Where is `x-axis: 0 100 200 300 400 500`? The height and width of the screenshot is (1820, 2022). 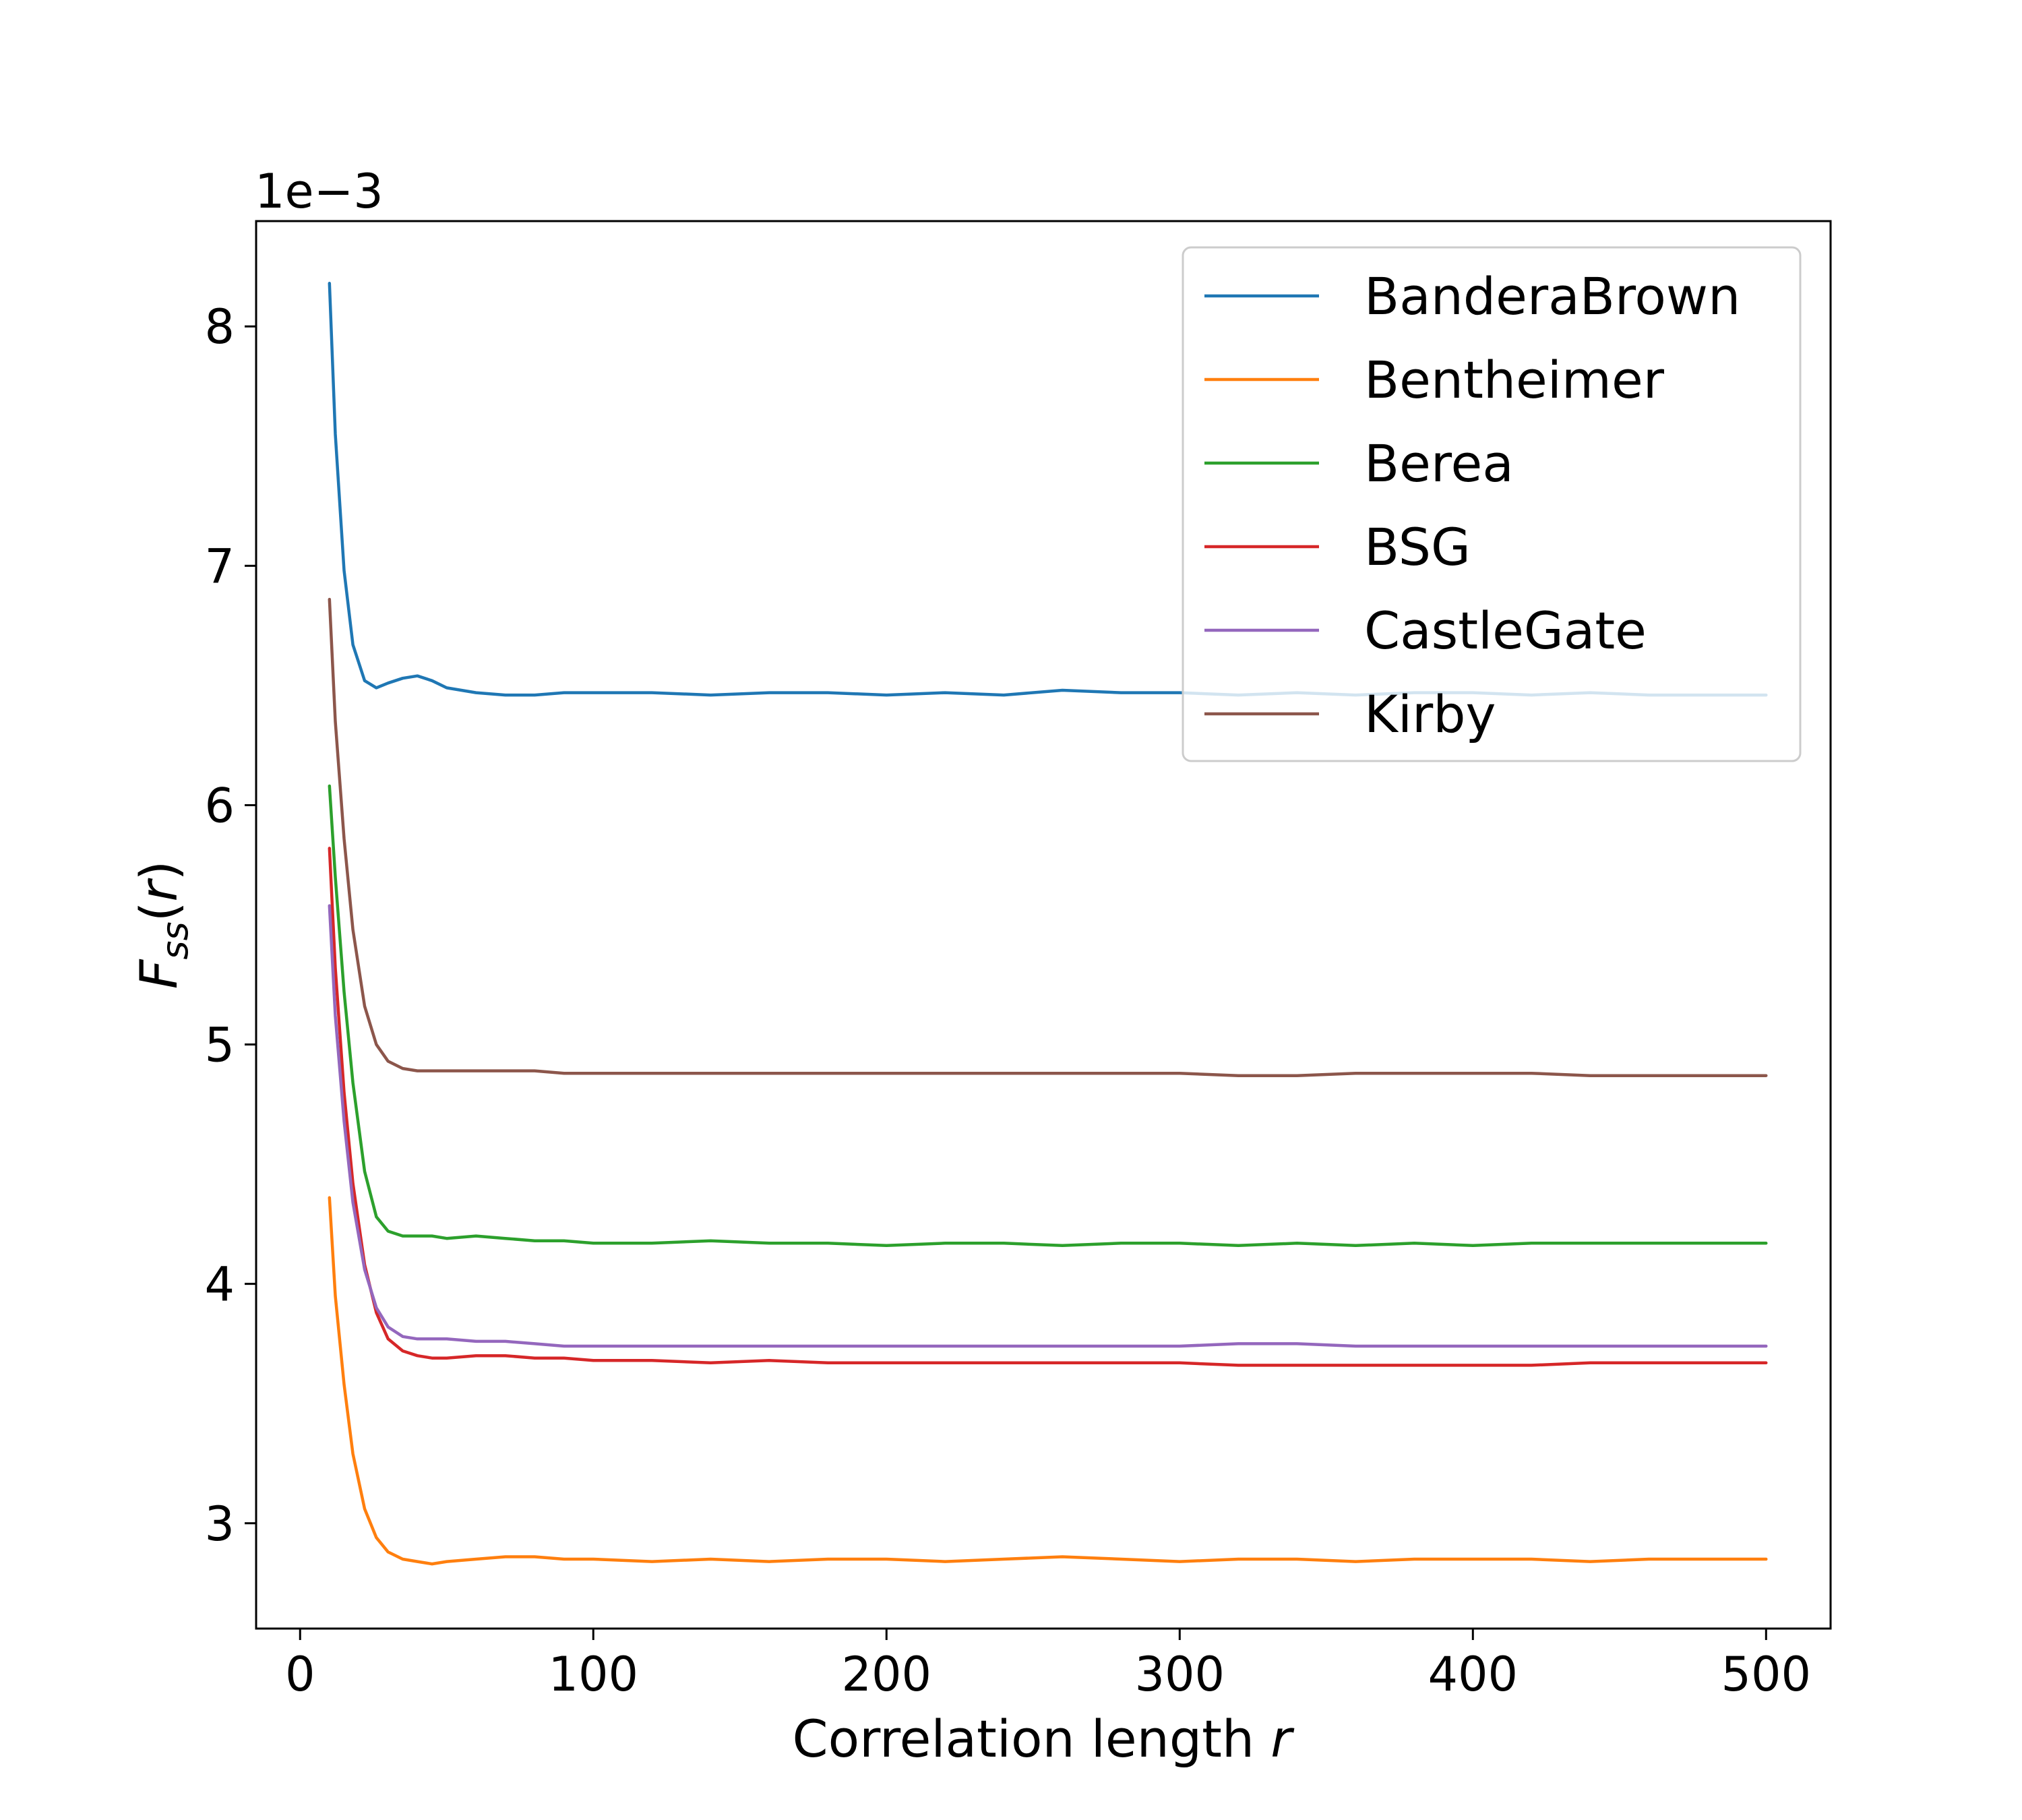
x-axis: 0 100 200 300 400 500 is located at coordinates (1048, 1665).